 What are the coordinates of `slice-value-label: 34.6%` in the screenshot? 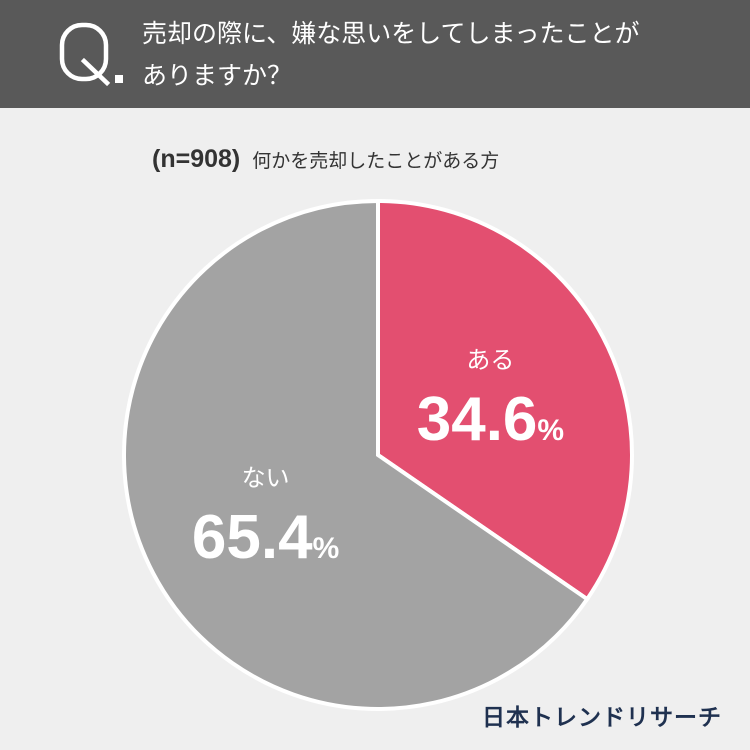 It's located at (490, 419).